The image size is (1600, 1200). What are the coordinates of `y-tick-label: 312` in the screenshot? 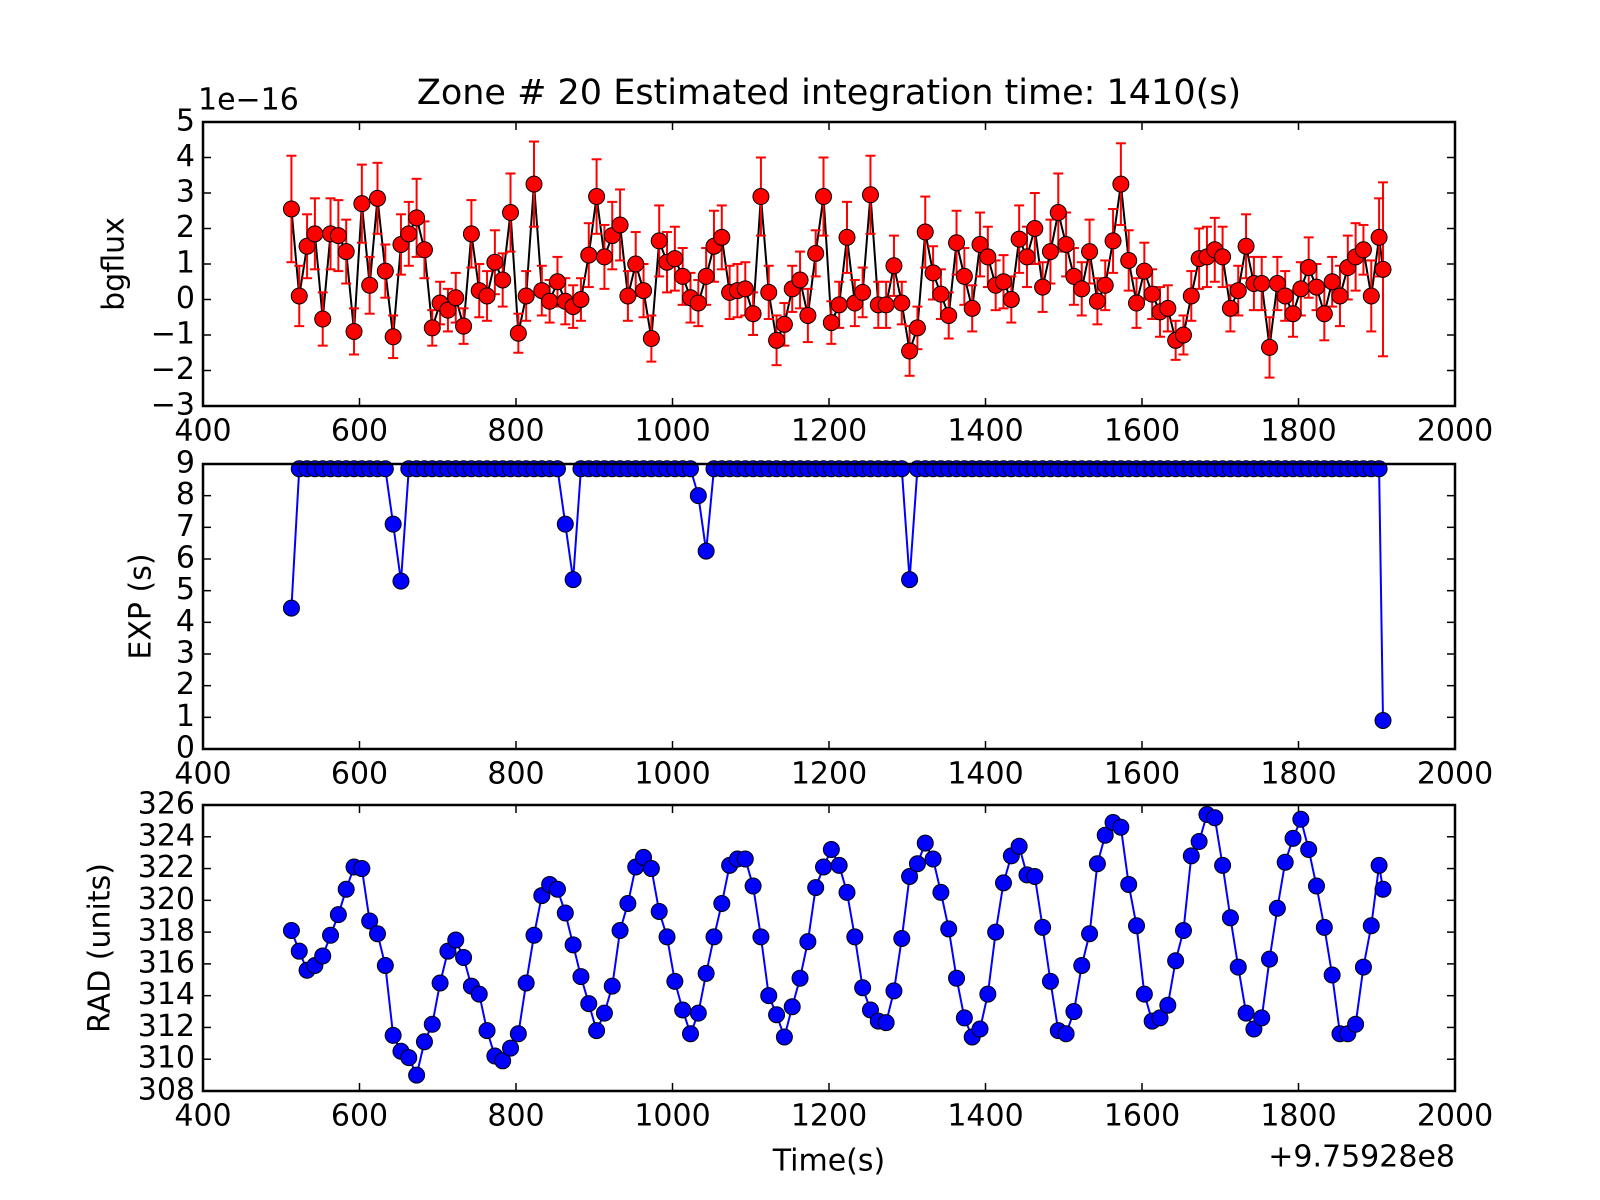 It's located at (166, 1026).